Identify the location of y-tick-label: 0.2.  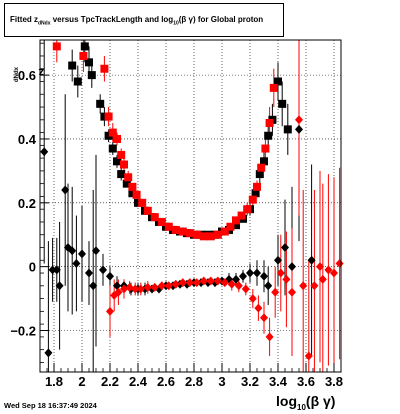
(27, 203).